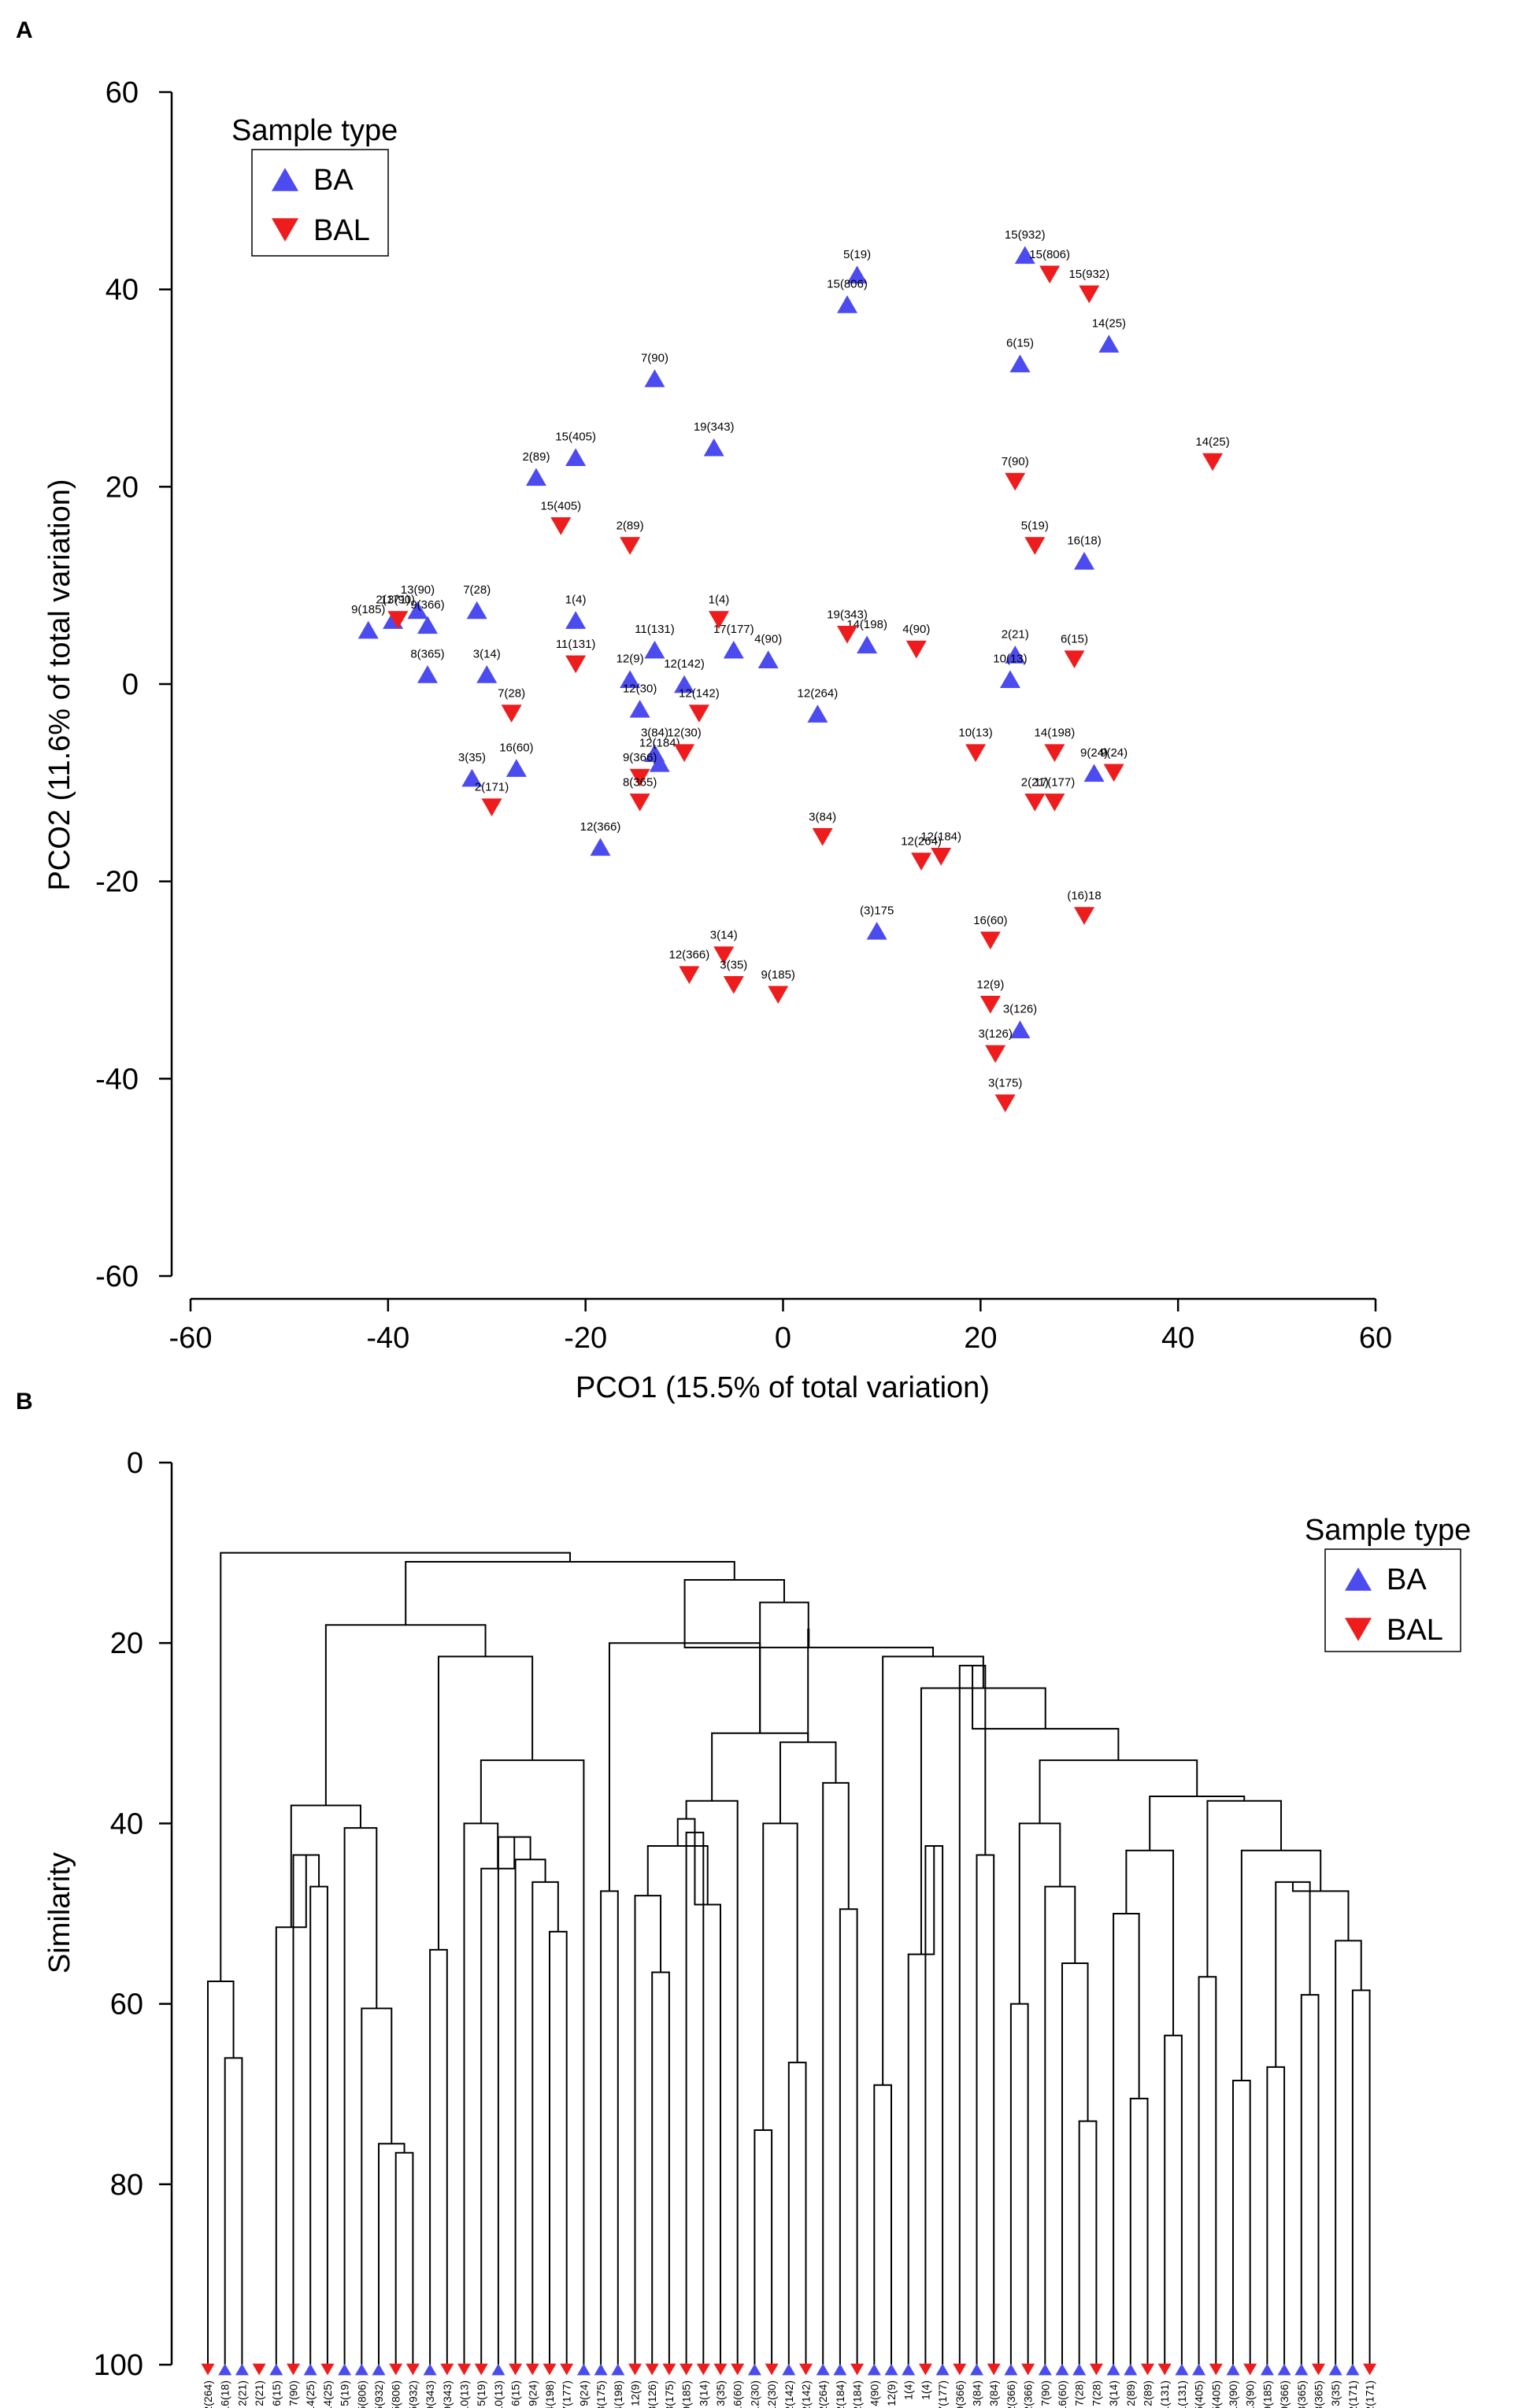 Image resolution: width=1522 pixels, height=2408 pixels. What do you see at coordinates (601, 827) in the screenshot?
I see `point-label: 12(366)` at bounding box center [601, 827].